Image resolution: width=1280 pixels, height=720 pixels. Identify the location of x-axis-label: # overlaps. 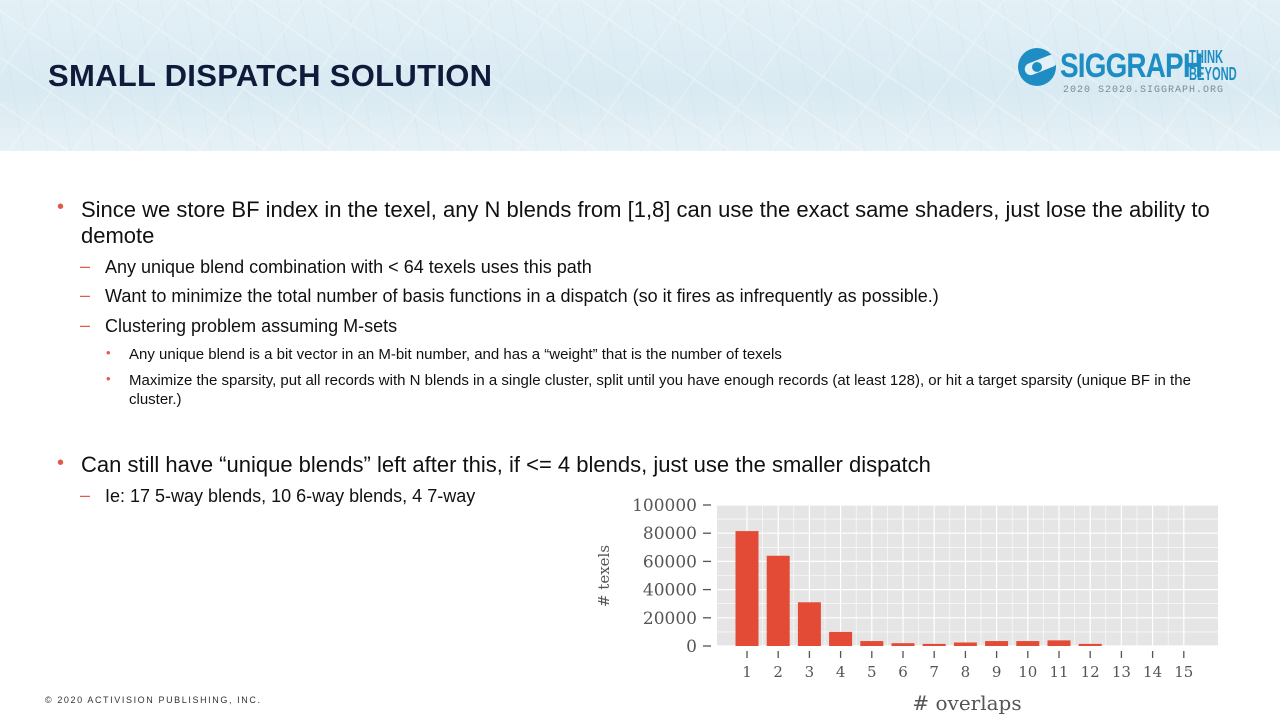
(966, 703).